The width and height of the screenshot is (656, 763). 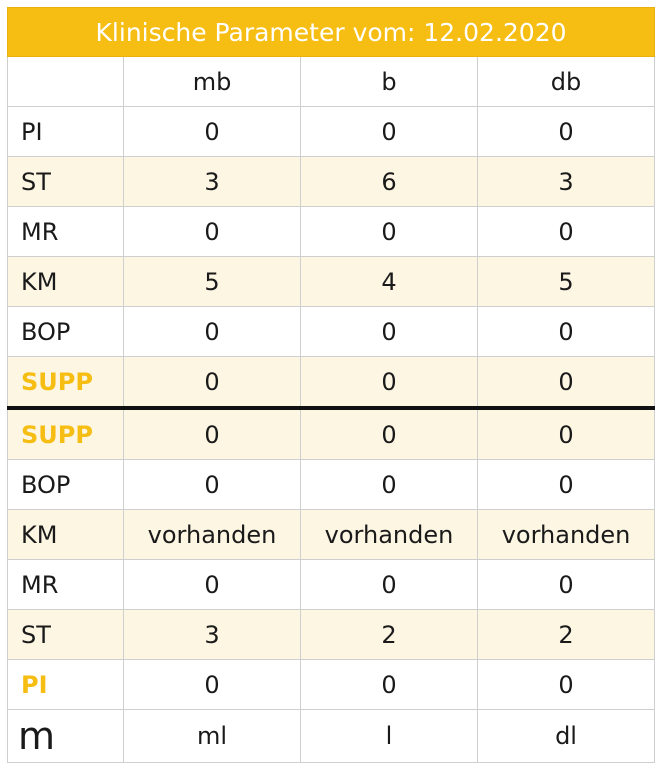 I want to click on column-header-b: b, so click(x=389, y=81).